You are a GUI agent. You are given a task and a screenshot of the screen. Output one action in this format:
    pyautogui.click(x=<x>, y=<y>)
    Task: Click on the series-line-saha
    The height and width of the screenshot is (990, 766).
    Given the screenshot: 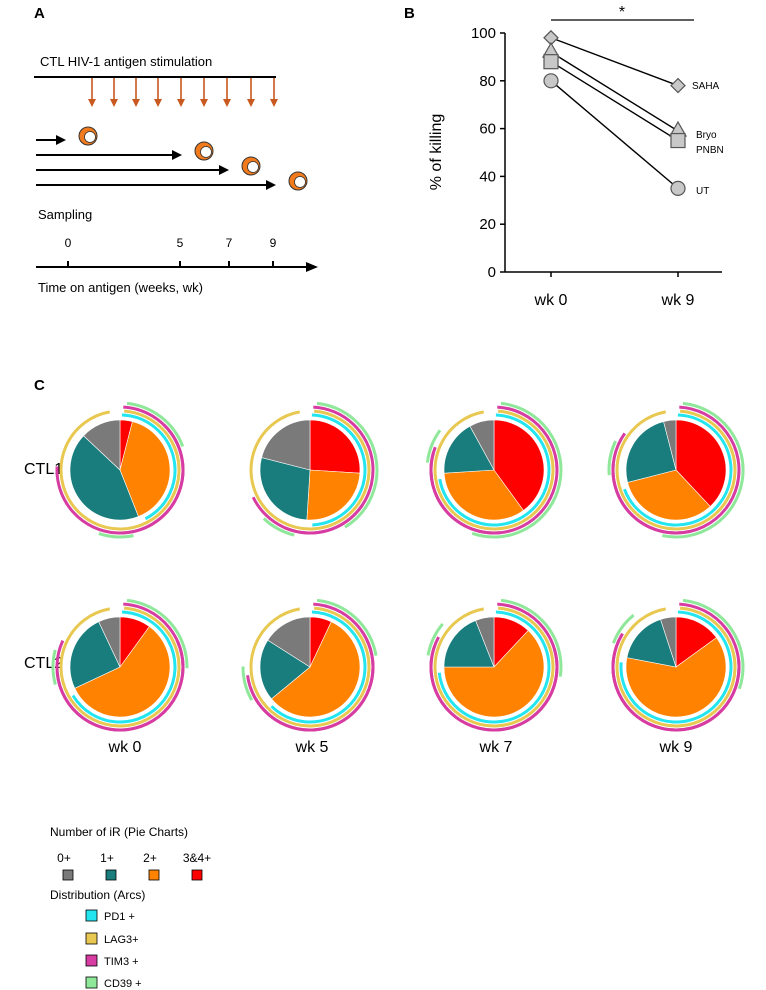 What is the action you would take?
    pyautogui.click(x=614, y=62)
    